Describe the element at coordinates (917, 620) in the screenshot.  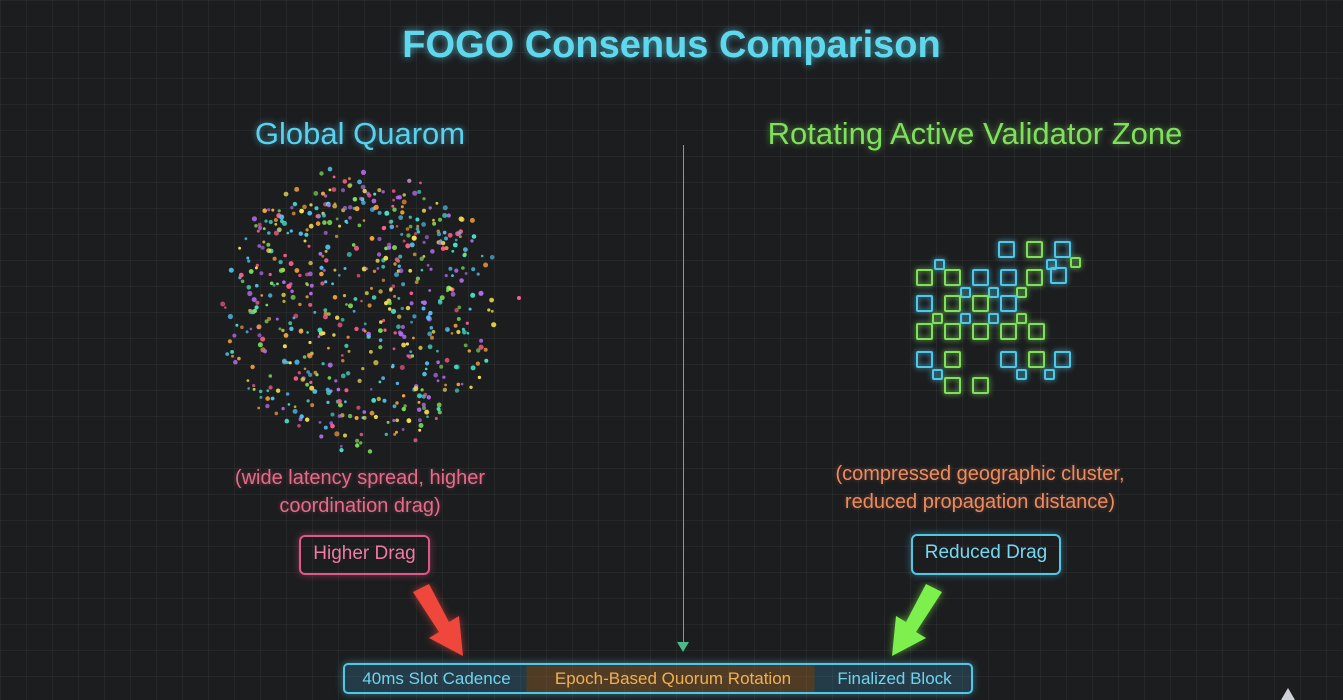
I see `green-arrow-icon` at that location.